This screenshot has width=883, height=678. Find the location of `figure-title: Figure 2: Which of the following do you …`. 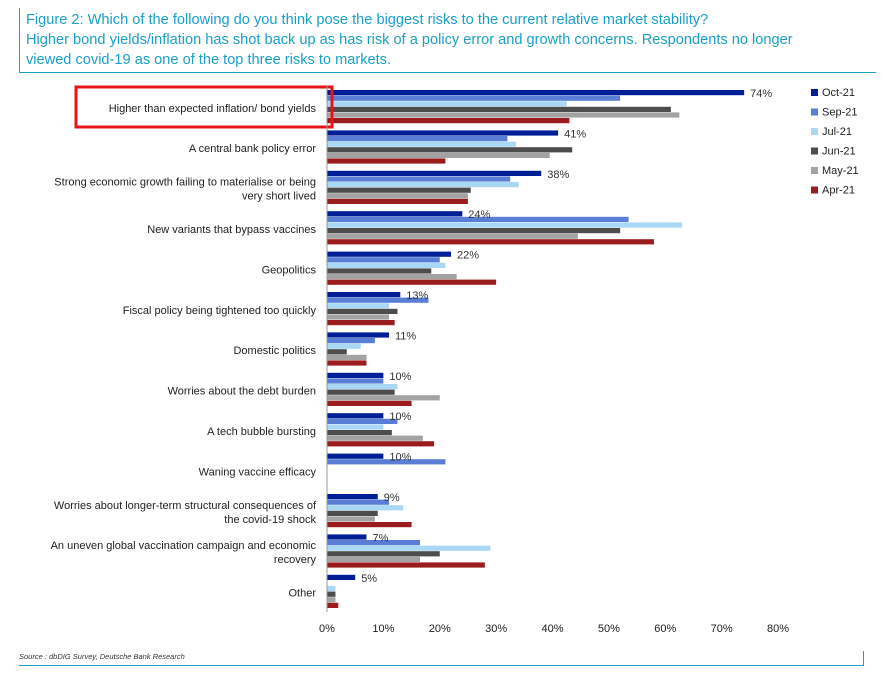

figure-title: Figure 2: Which of the following do you … is located at coordinates (447, 40).